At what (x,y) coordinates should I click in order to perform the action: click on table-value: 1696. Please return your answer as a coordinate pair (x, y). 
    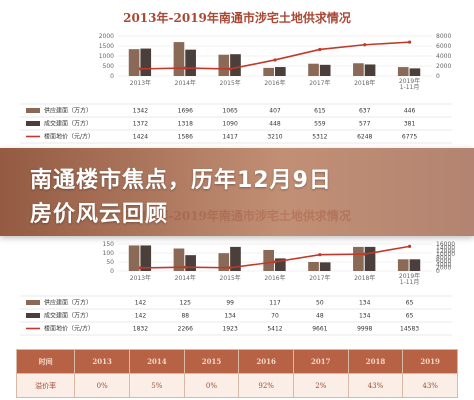
    Looking at the image, I should click on (185, 111).